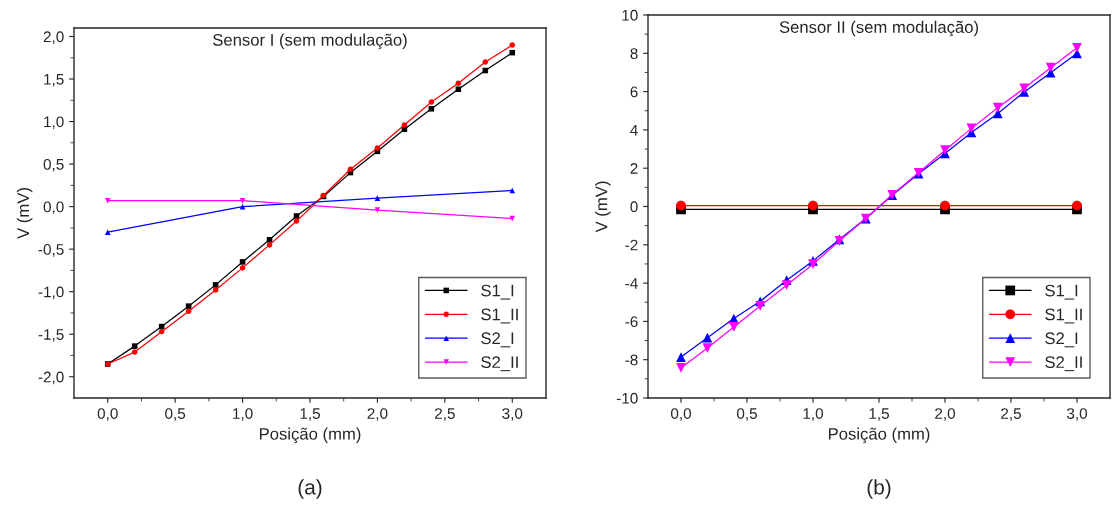 Image resolution: width=1115 pixels, height=509 pixels. I want to click on y-tick-label: -1,5, so click(51, 335).